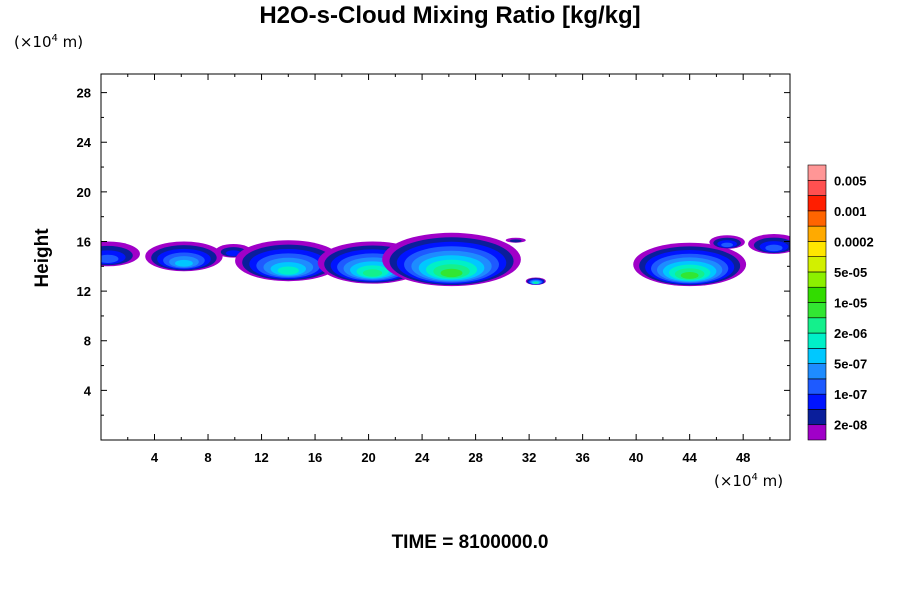 Image resolution: width=900 pixels, height=600 pixels. I want to click on x-tick-label: 32, so click(529, 457).